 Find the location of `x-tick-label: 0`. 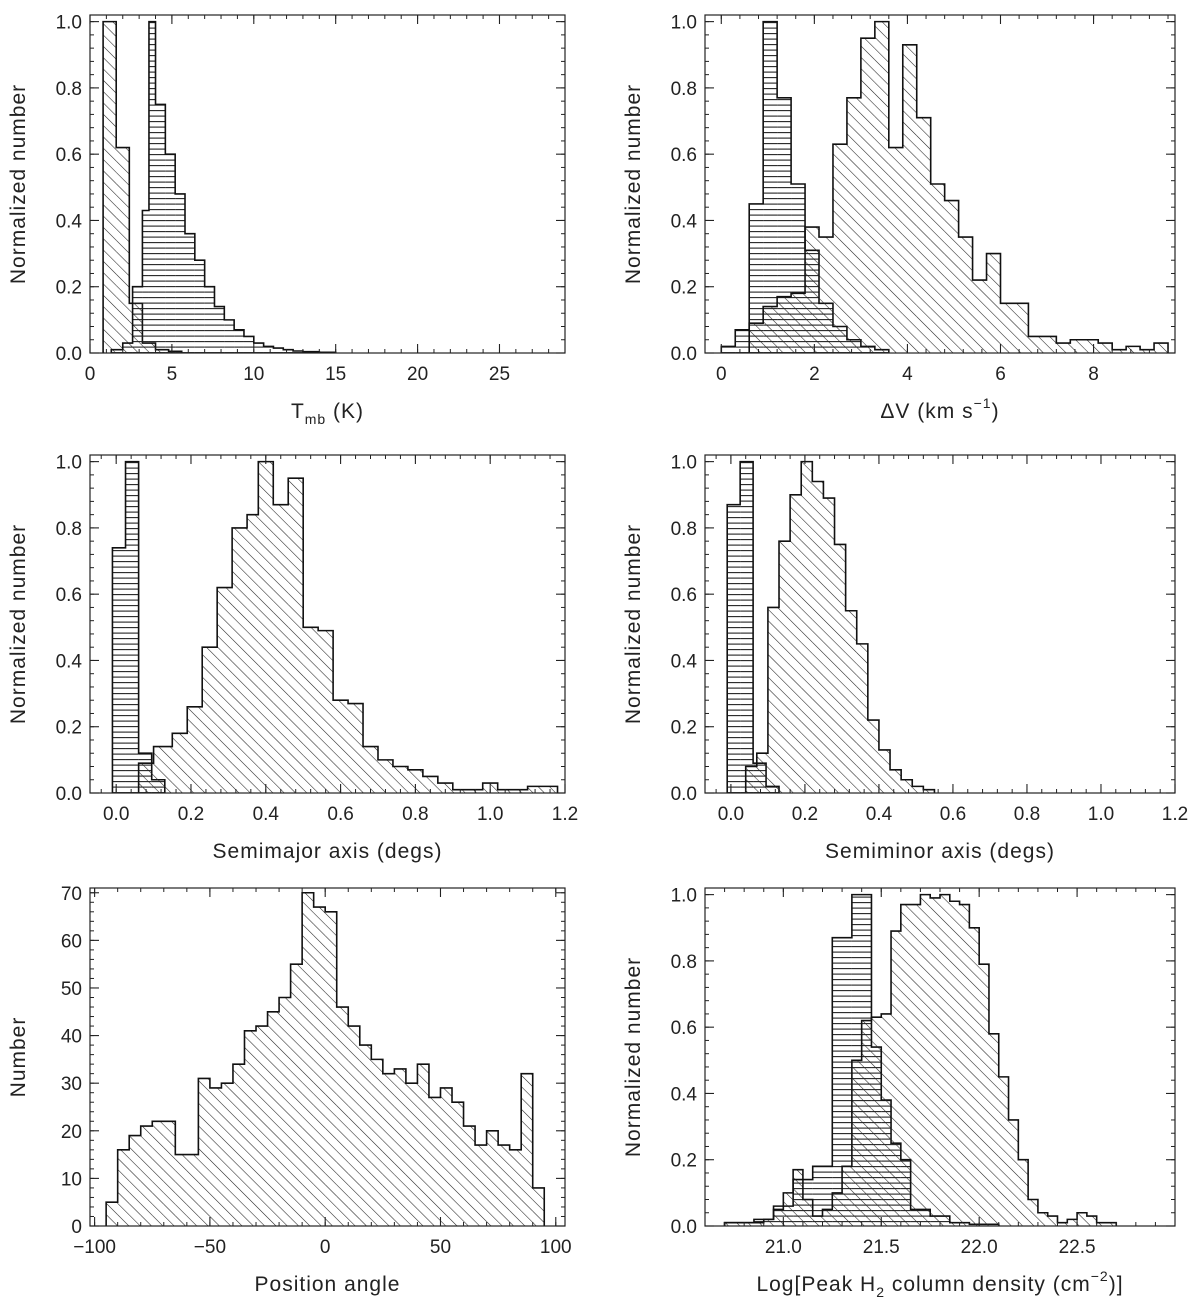

x-tick-label: 0 is located at coordinates (721, 374).